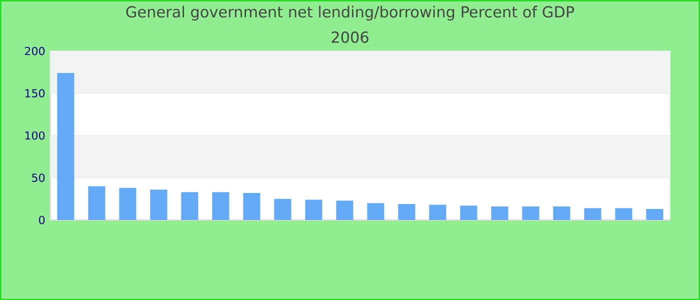  I want to click on chart-subtitle: 2006, so click(350, 37).